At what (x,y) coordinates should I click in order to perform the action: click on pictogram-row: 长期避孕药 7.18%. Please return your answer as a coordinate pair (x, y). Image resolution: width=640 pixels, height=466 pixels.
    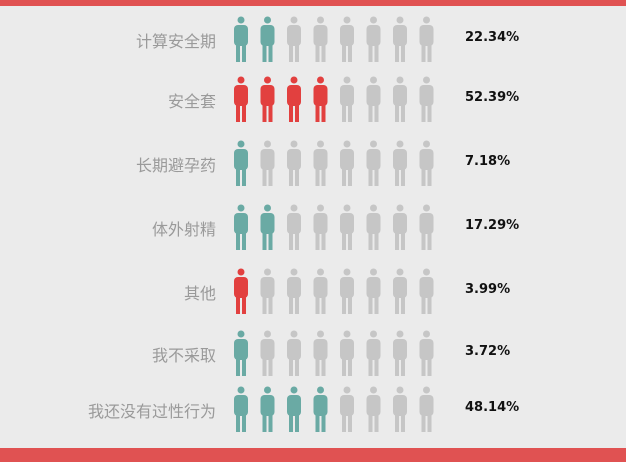
    Looking at the image, I should click on (313, 165).